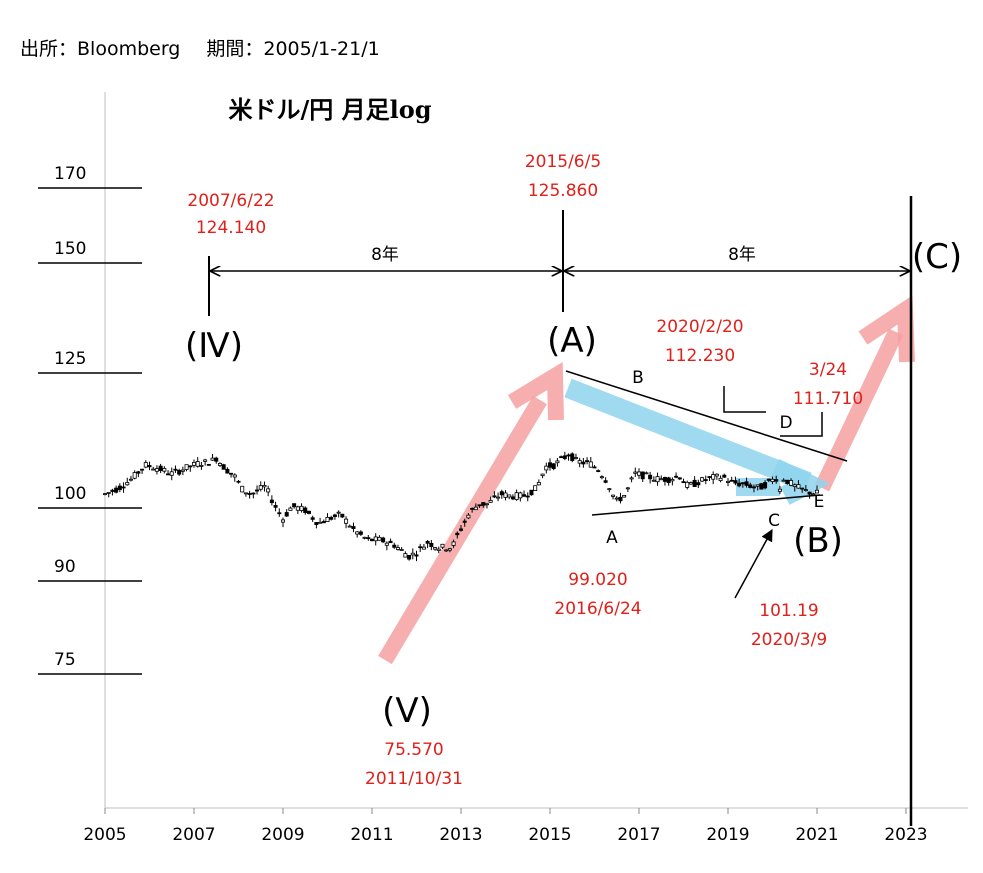 Image resolution: width=983 pixels, height=873 pixels. What do you see at coordinates (864, 393) in the screenshot?
I see `pink-arrow-wave-c` at bounding box center [864, 393].